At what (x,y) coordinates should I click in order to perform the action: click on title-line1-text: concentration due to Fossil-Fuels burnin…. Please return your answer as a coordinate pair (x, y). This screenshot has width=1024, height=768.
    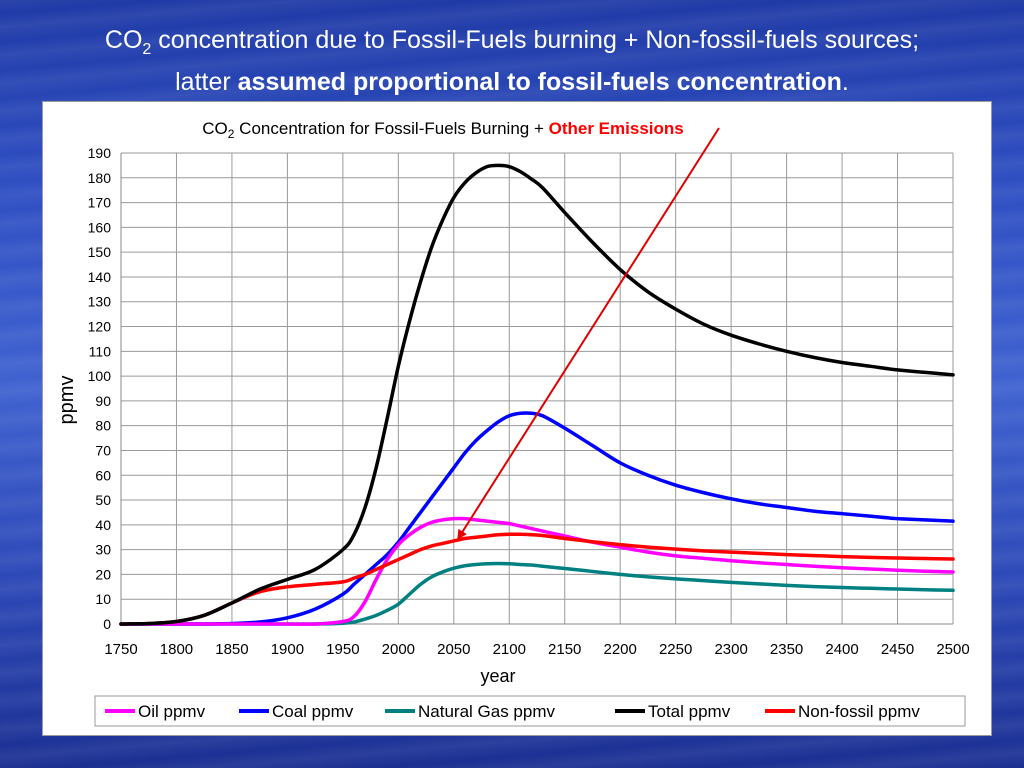
    Looking at the image, I should click on (535, 40).